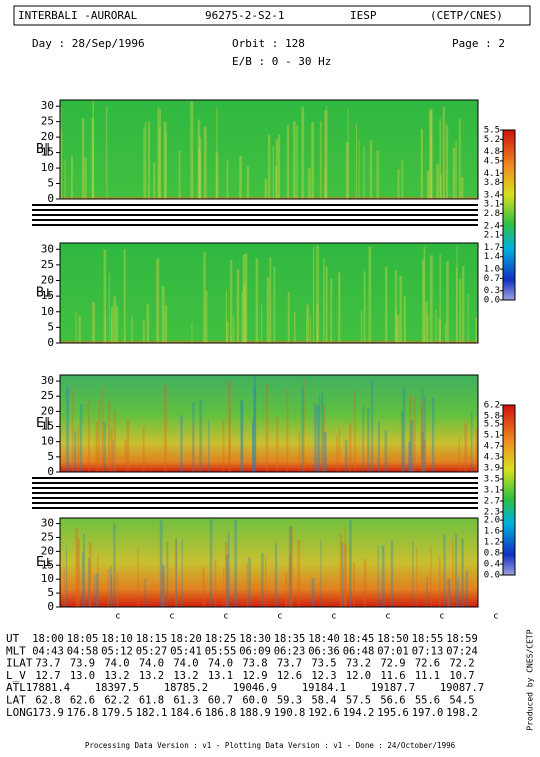  I want to click on cell: 18:35, so click(290, 639).